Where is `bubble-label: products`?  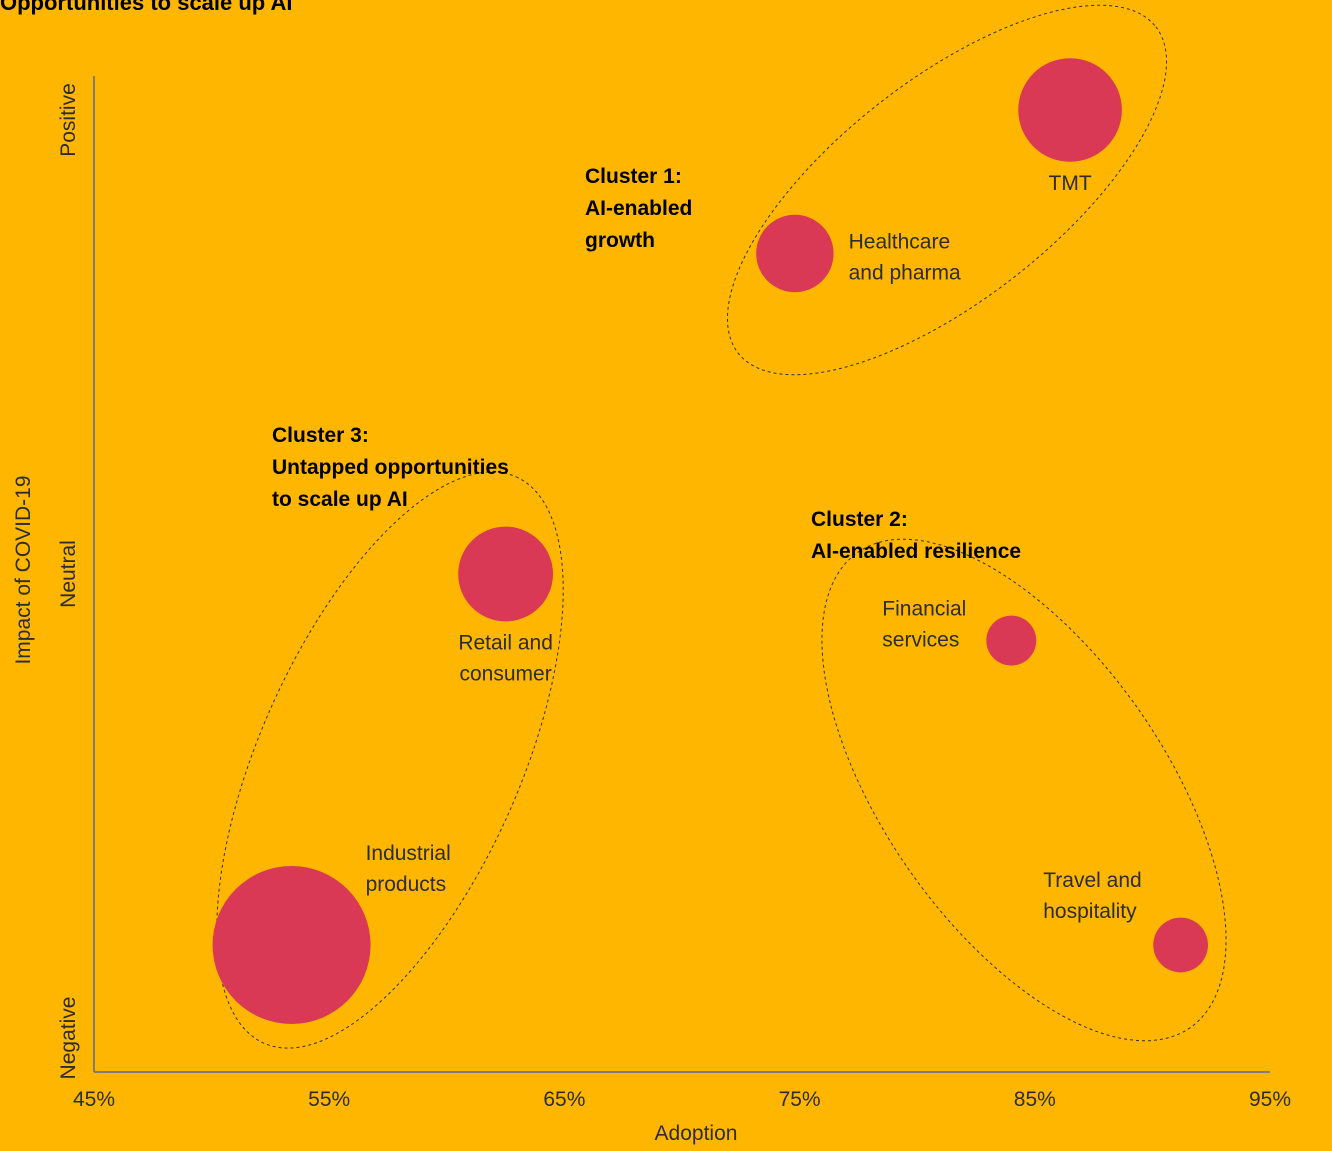
bubble-label: products is located at coordinates (406, 884).